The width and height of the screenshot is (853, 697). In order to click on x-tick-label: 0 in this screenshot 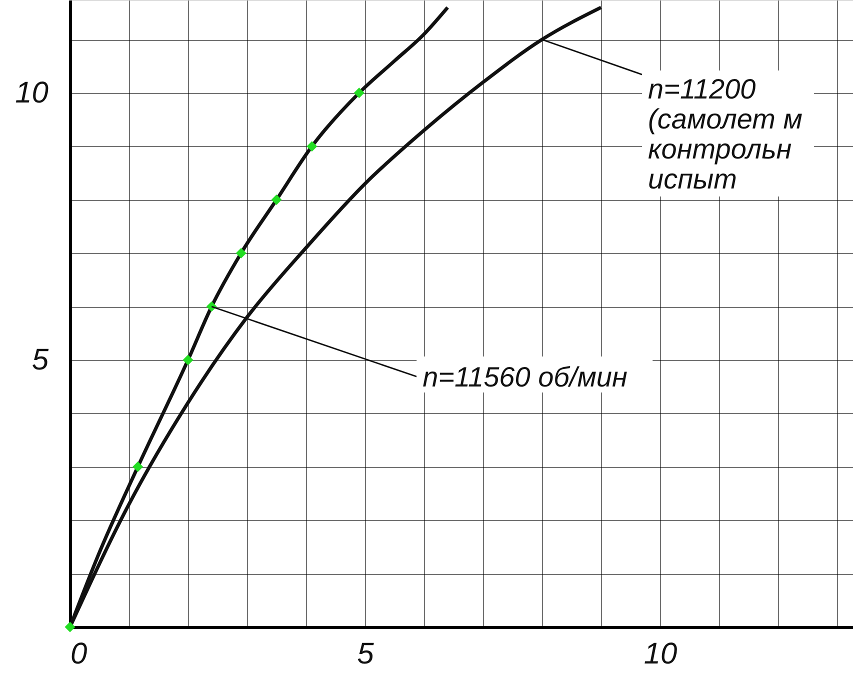, I will do `click(79, 654)`.